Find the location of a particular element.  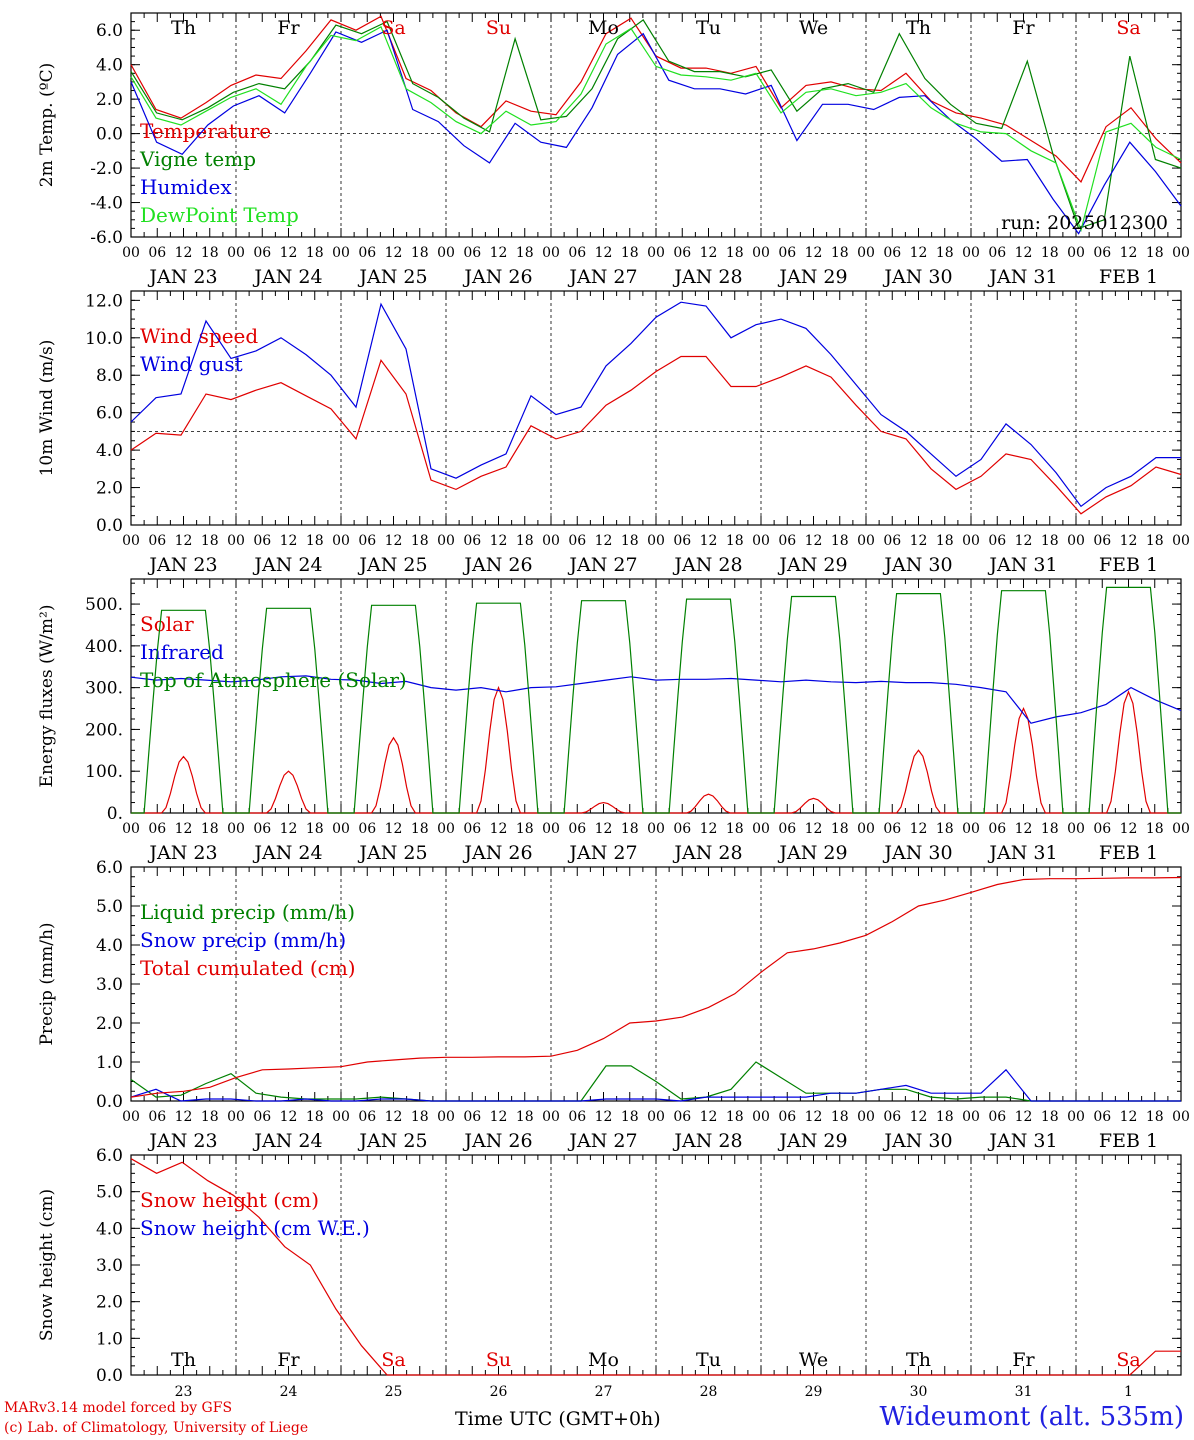

day-number-label: 29 is located at coordinates (814, 1392).